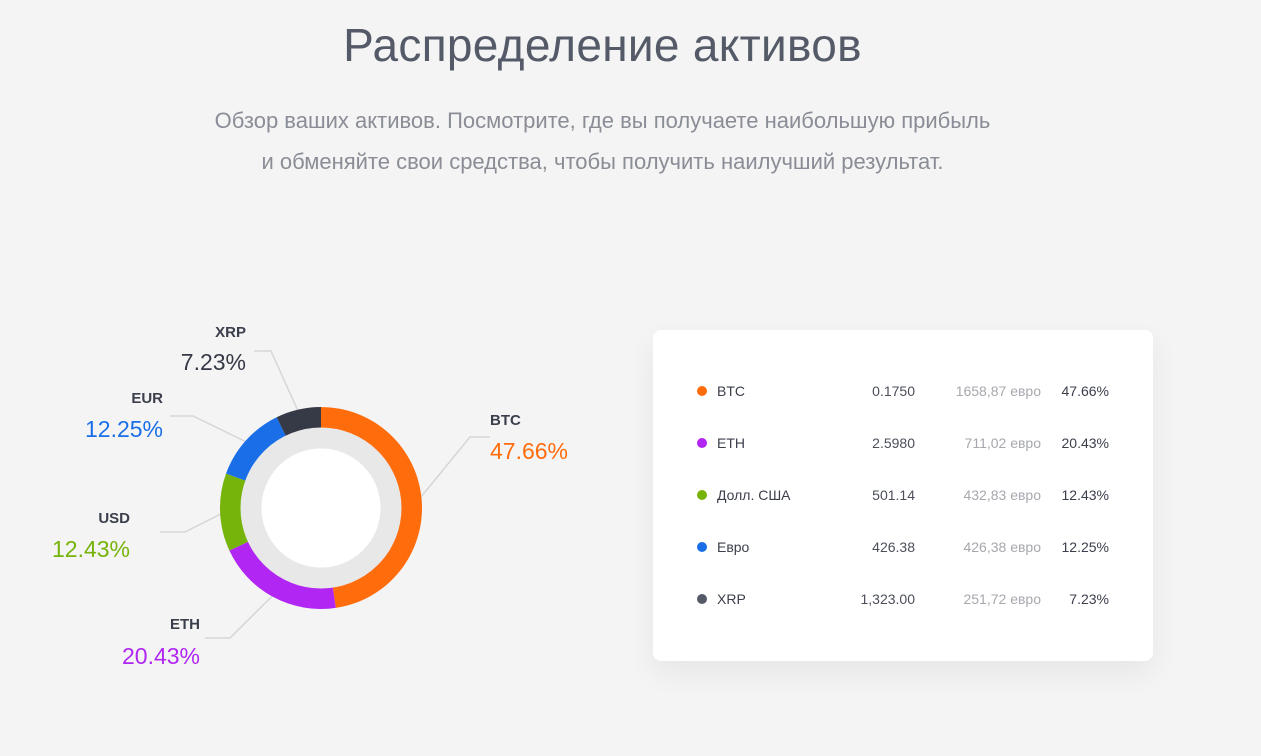 This screenshot has width=1261, height=756. I want to click on asset-name: Евро, so click(733, 547).